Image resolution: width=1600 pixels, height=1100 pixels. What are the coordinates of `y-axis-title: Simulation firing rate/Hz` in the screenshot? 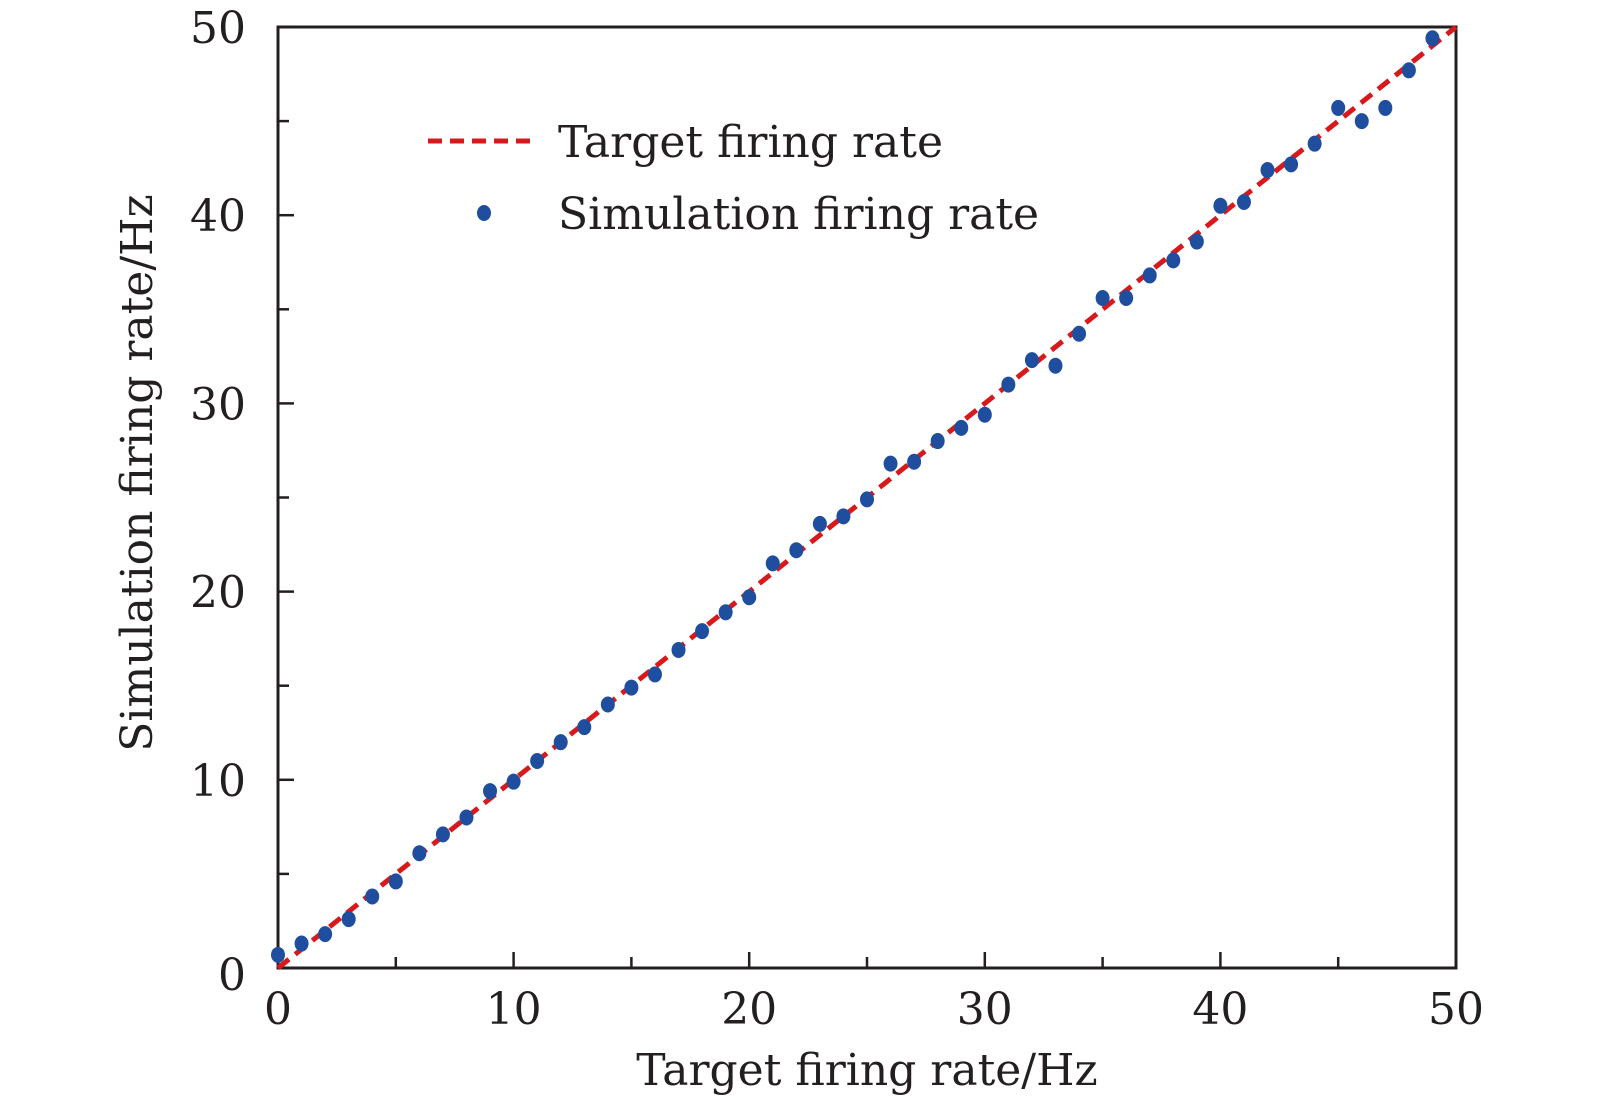 It's located at (137, 472).